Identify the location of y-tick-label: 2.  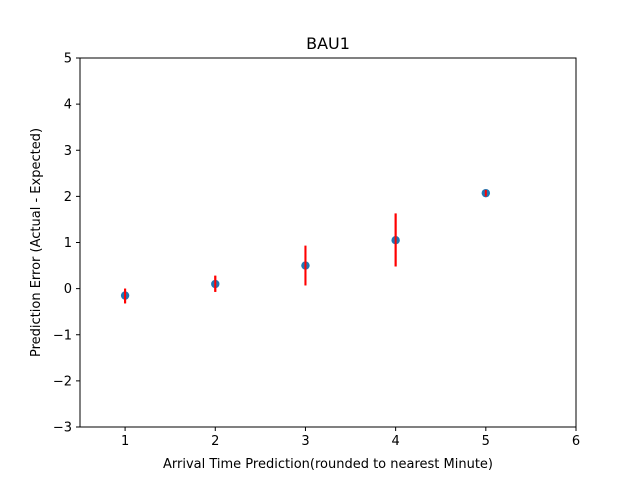
(68, 197).